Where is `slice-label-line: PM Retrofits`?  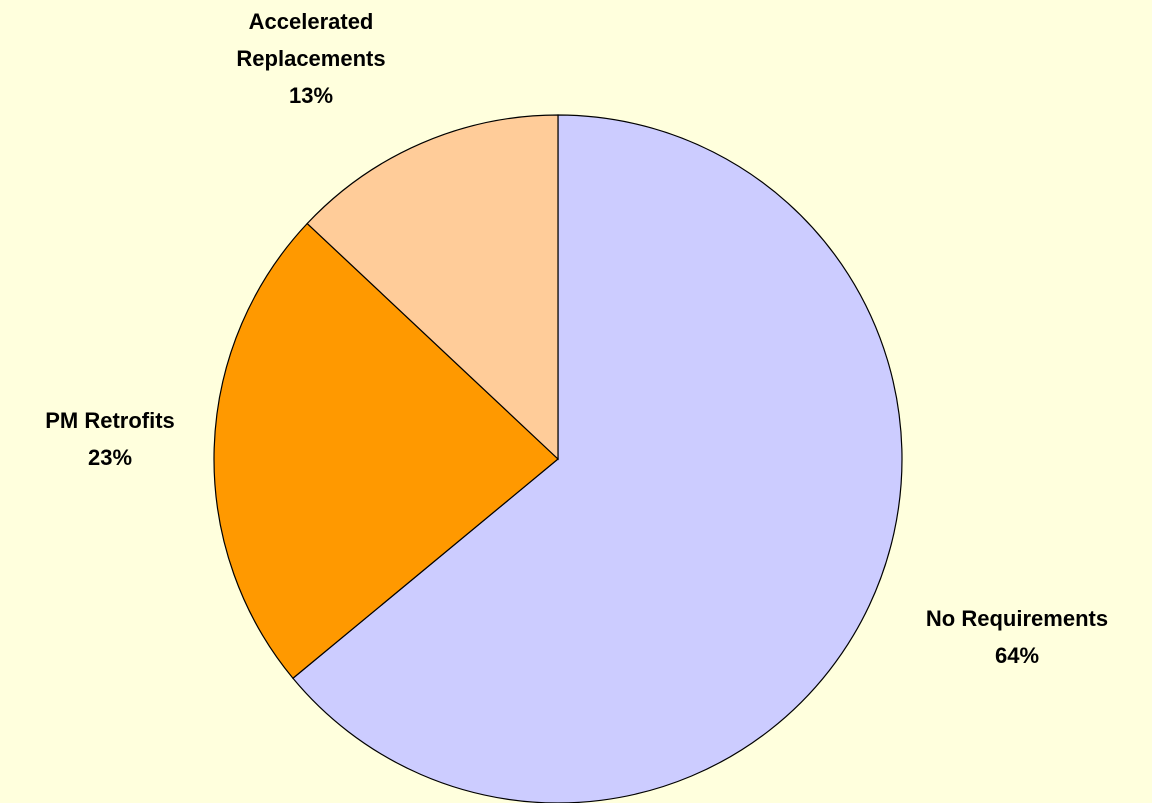
slice-label-line: PM Retrofits is located at coordinates (110, 420).